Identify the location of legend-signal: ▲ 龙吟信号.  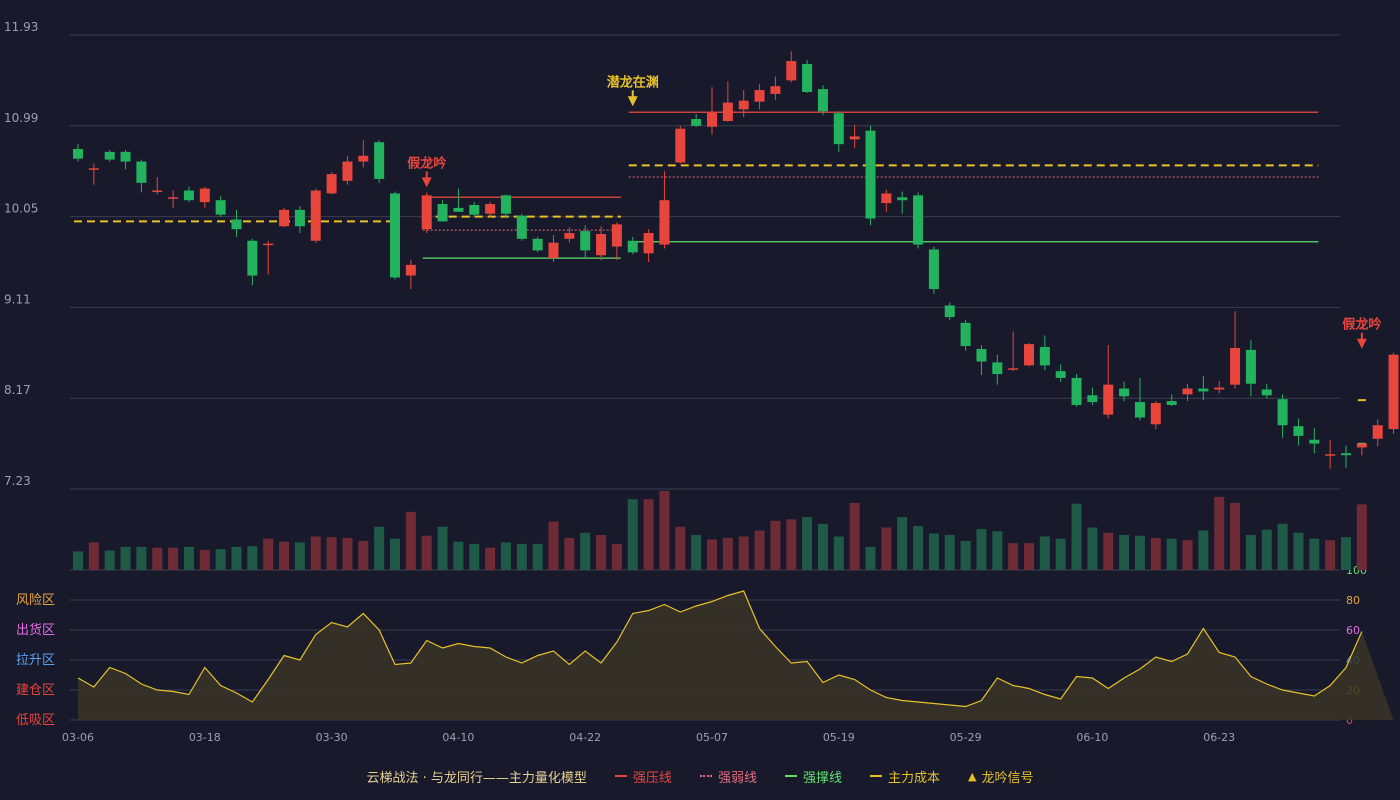
(1000, 776).